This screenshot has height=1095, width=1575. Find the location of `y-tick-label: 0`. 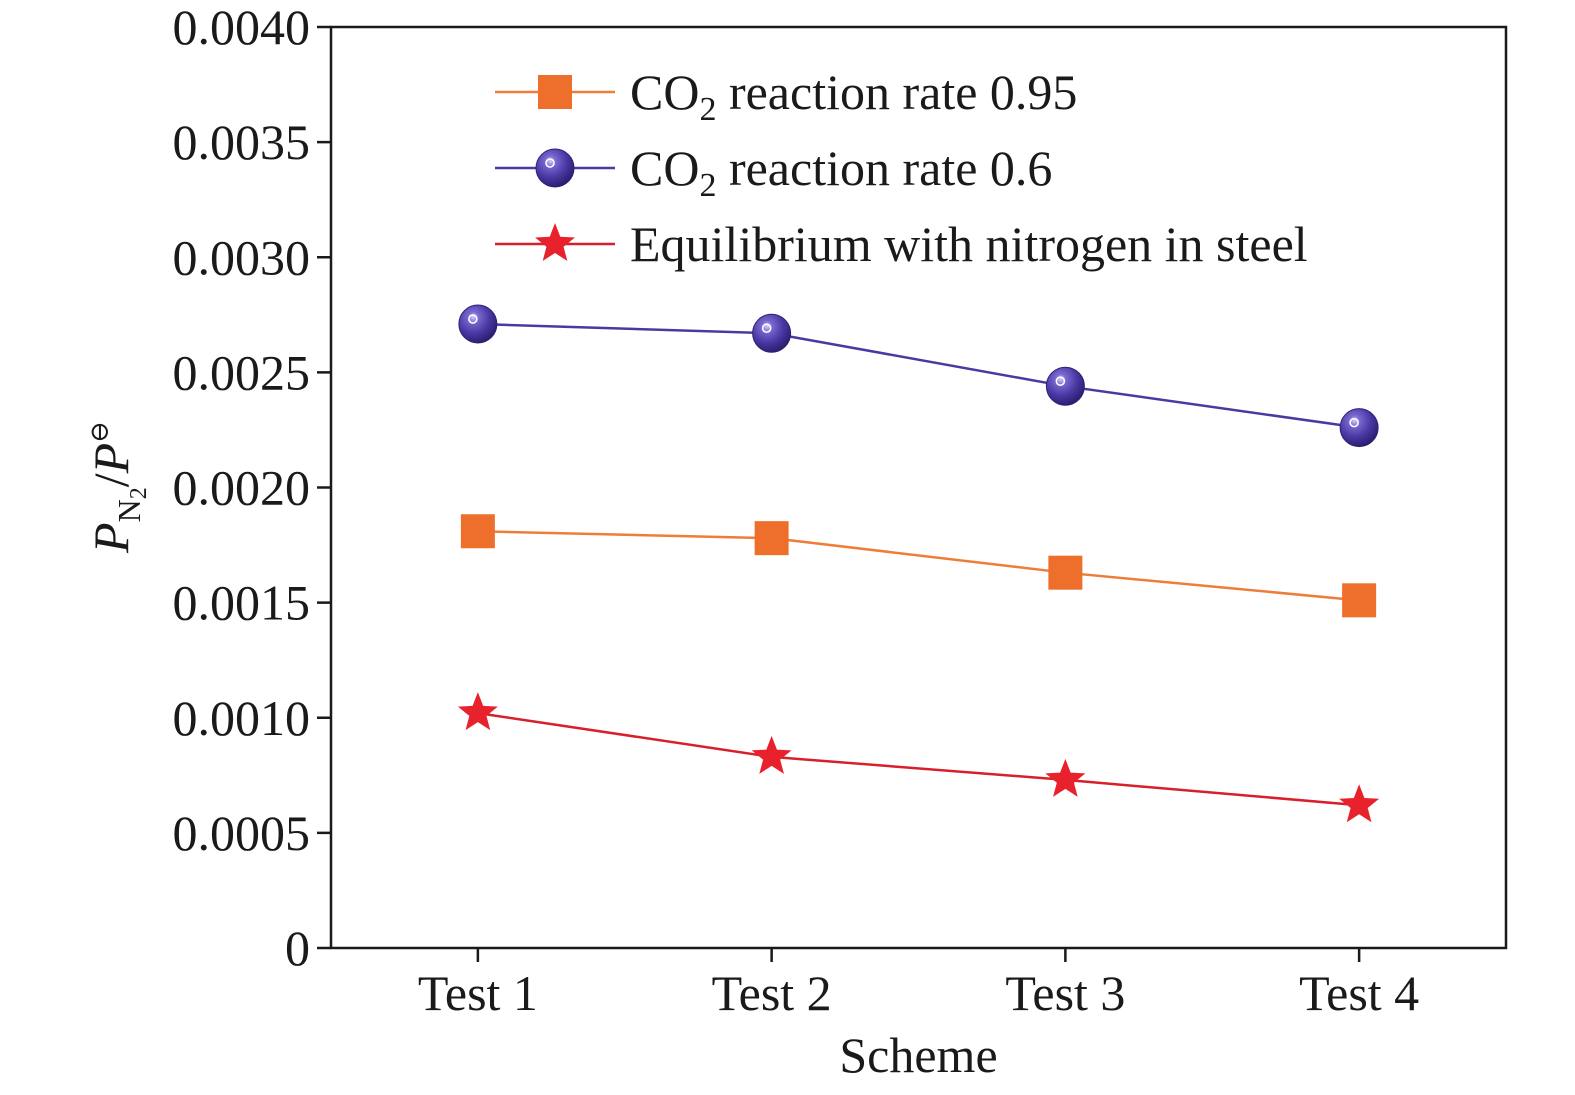

y-tick-label: 0 is located at coordinates (297, 948).